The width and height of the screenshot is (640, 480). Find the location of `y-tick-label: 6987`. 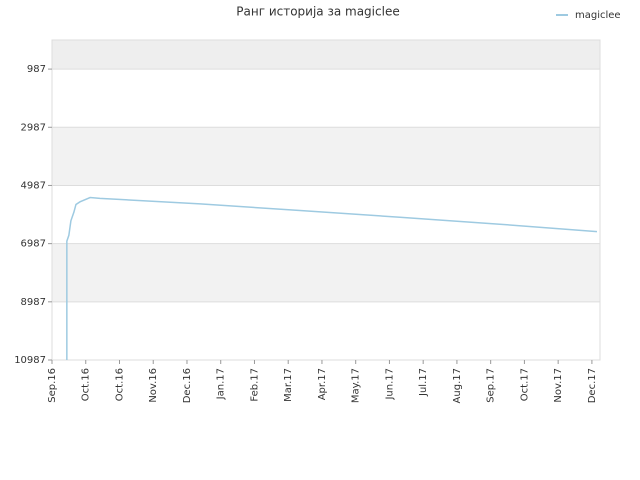

y-tick-label: 6987 is located at coordinates (33, 244).